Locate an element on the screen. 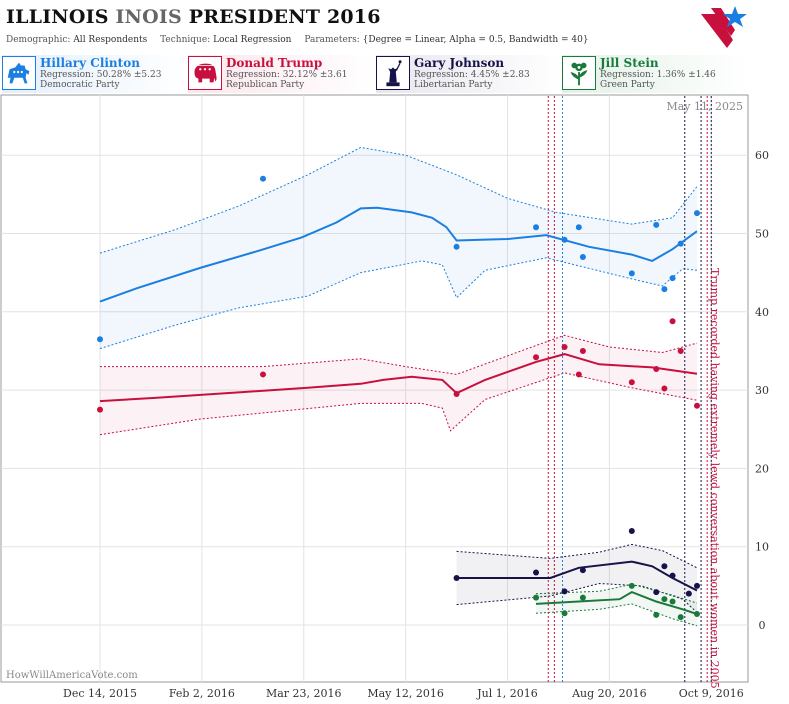  x-tick-label: Dec 14, 2015 is located at coordinates (100, 693).